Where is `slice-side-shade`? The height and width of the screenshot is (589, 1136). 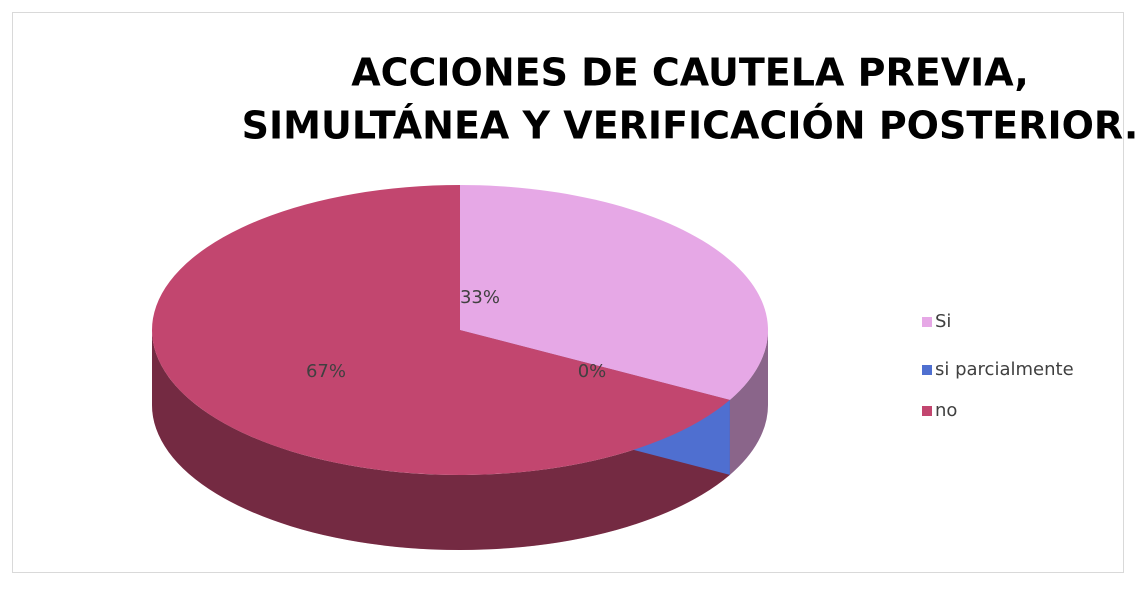 slice-side-shade is located at coordinates (748, 402).